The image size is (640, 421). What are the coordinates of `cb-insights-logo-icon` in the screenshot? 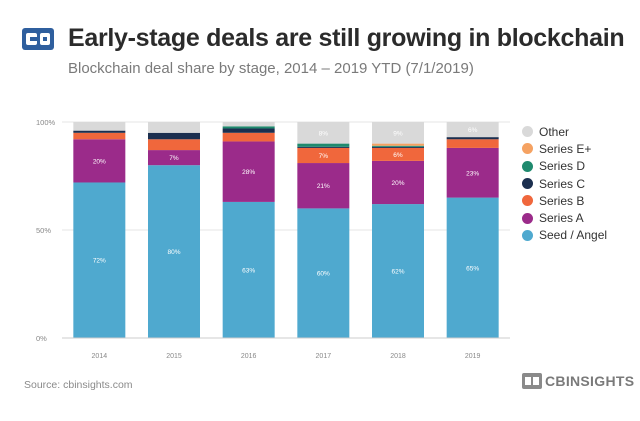 It's located at (38, 39).